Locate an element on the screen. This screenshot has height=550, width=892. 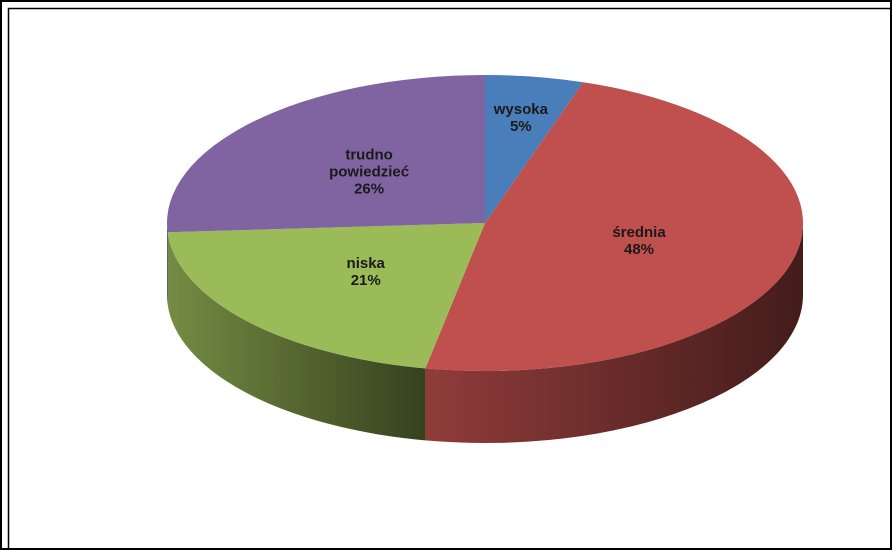
value-label: 48% is located at coordinates (639, 250).